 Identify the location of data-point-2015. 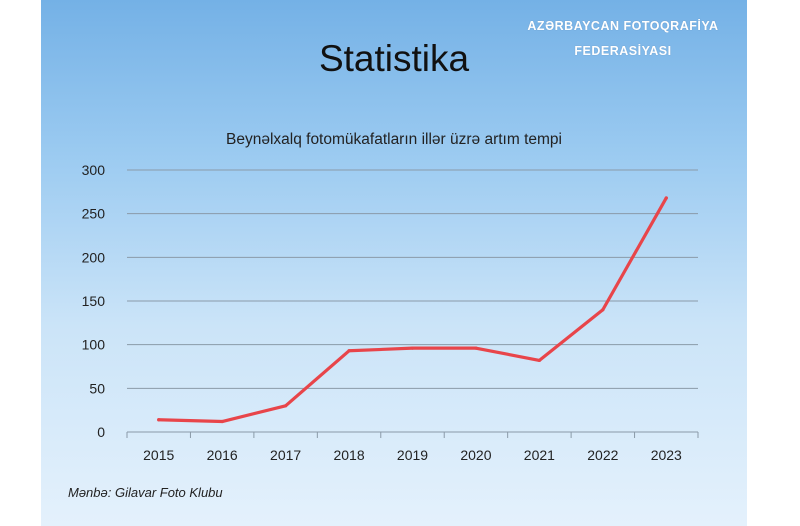
(159, 420).